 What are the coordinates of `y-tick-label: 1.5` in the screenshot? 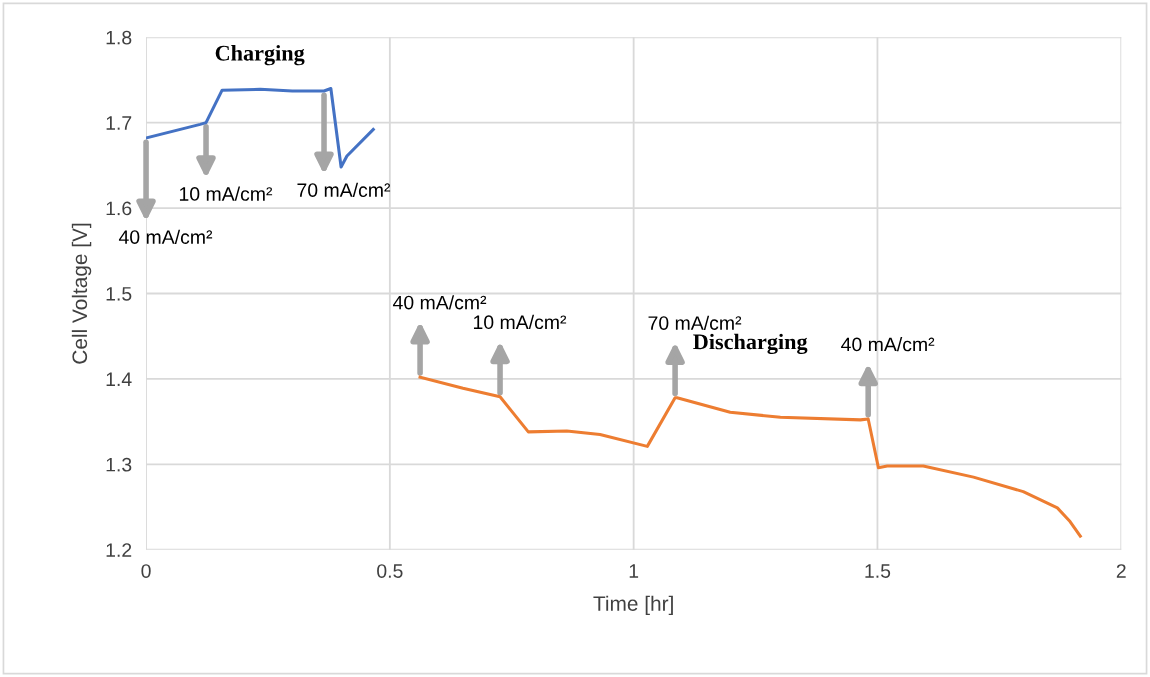 It's located at (119, 294).